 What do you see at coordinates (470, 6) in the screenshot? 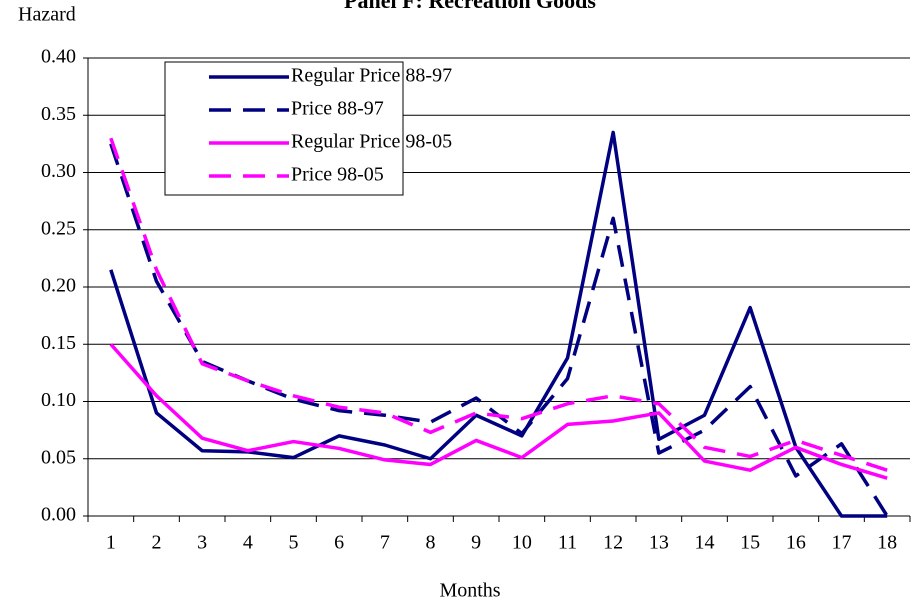
I see `chart-title: Panel F: Recreation Goods` at bounding box center [470, 6].